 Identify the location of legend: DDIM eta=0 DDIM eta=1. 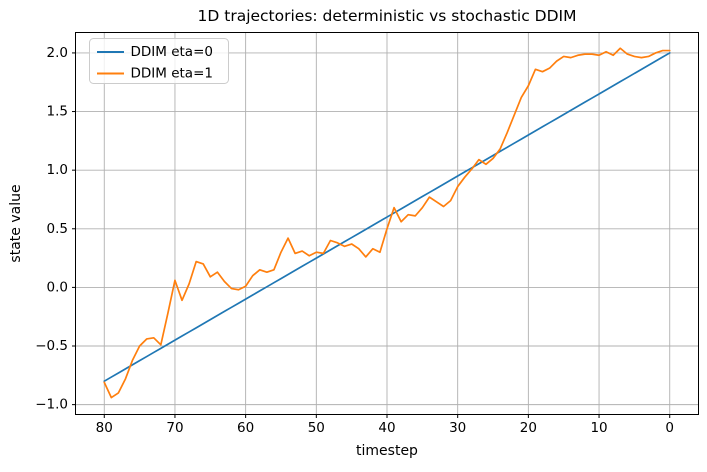
(159, 61).